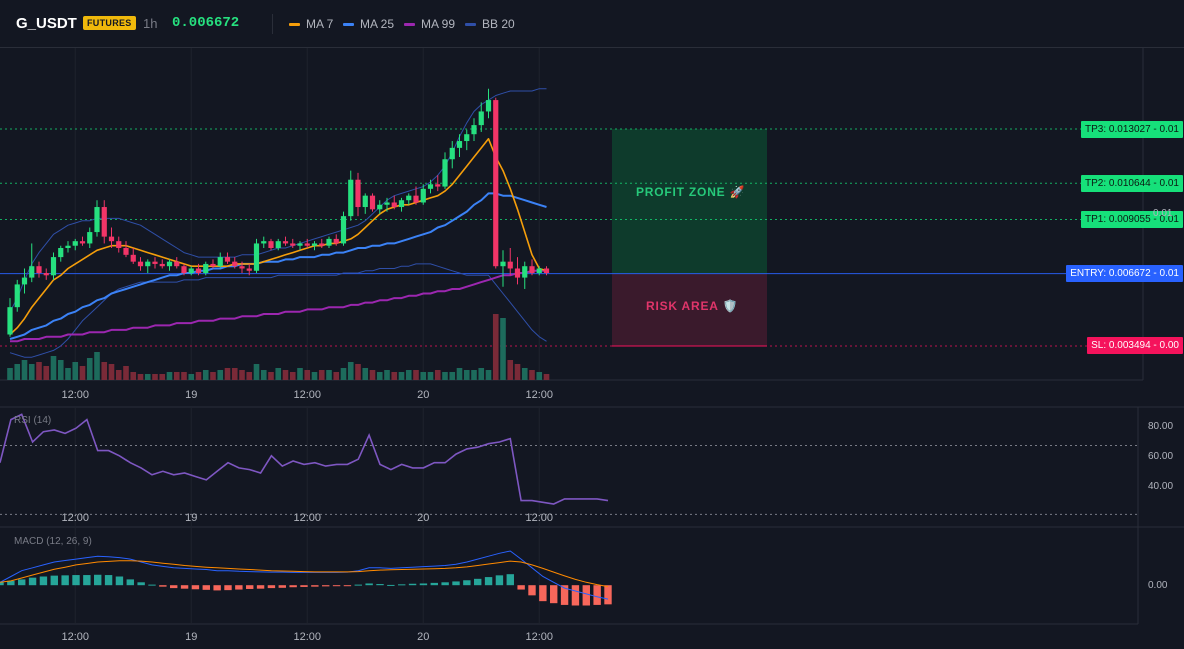  I want to click on tp2-price-tag: TP2: 0.010644 - 0.01, so click(1132, 183).